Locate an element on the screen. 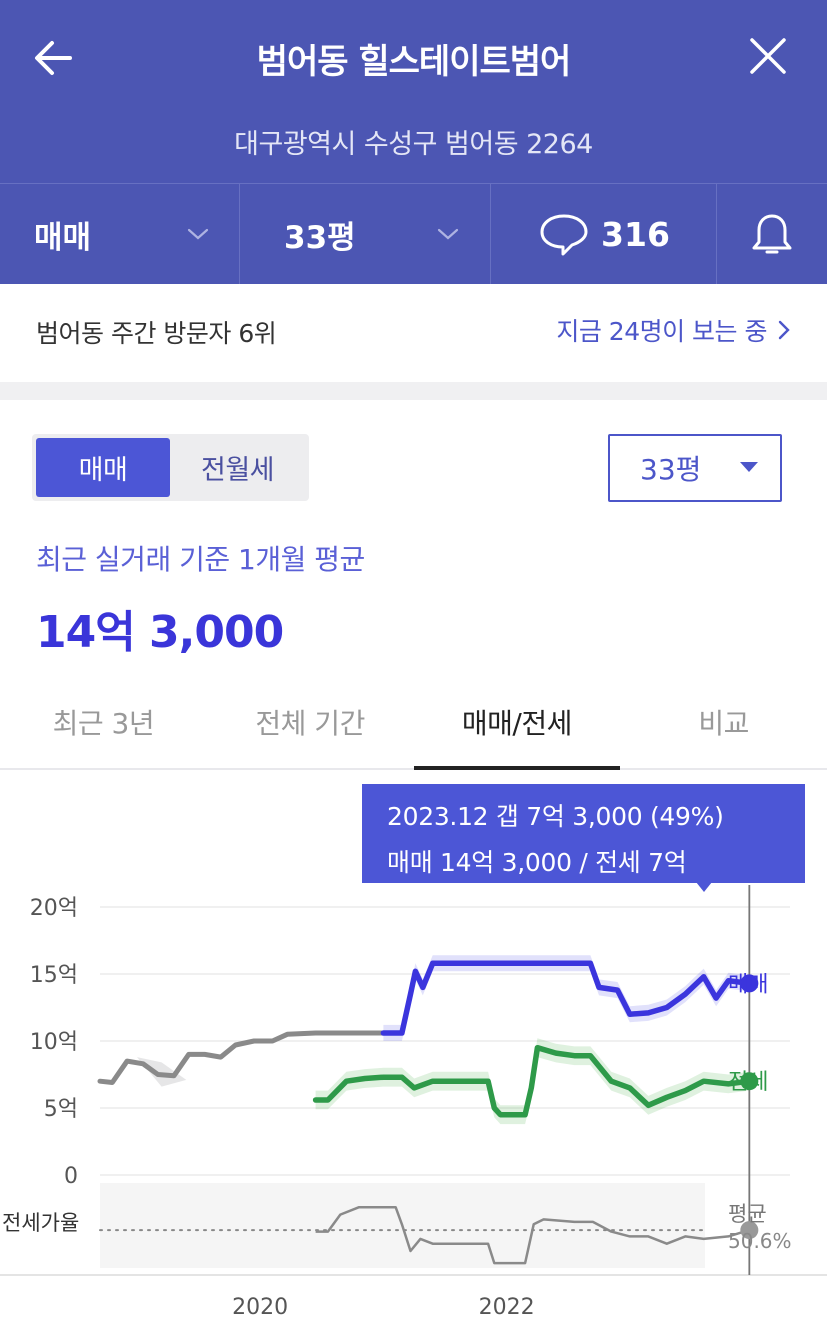 Image resolution: width=827 pixels, height=1337 pixels. close-icon is located at coordinates (768, 56).